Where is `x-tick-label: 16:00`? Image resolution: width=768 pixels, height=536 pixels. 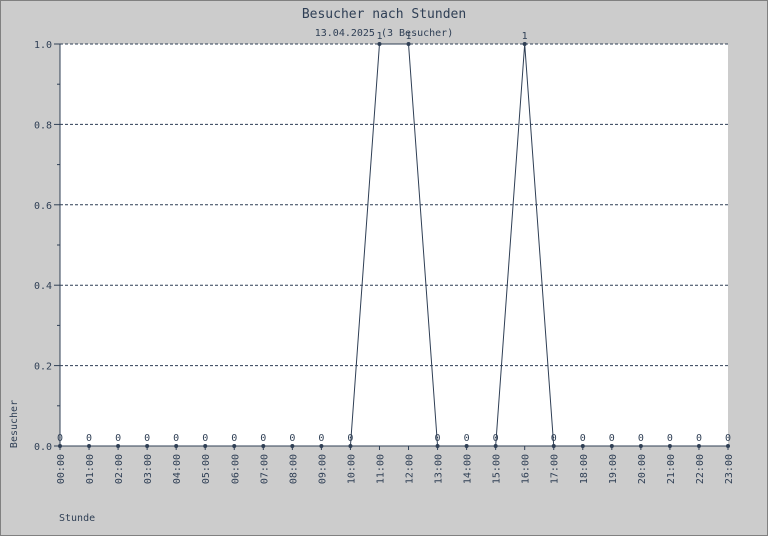 x-tick-label: 16:00 is located at coordinates (526, 469).